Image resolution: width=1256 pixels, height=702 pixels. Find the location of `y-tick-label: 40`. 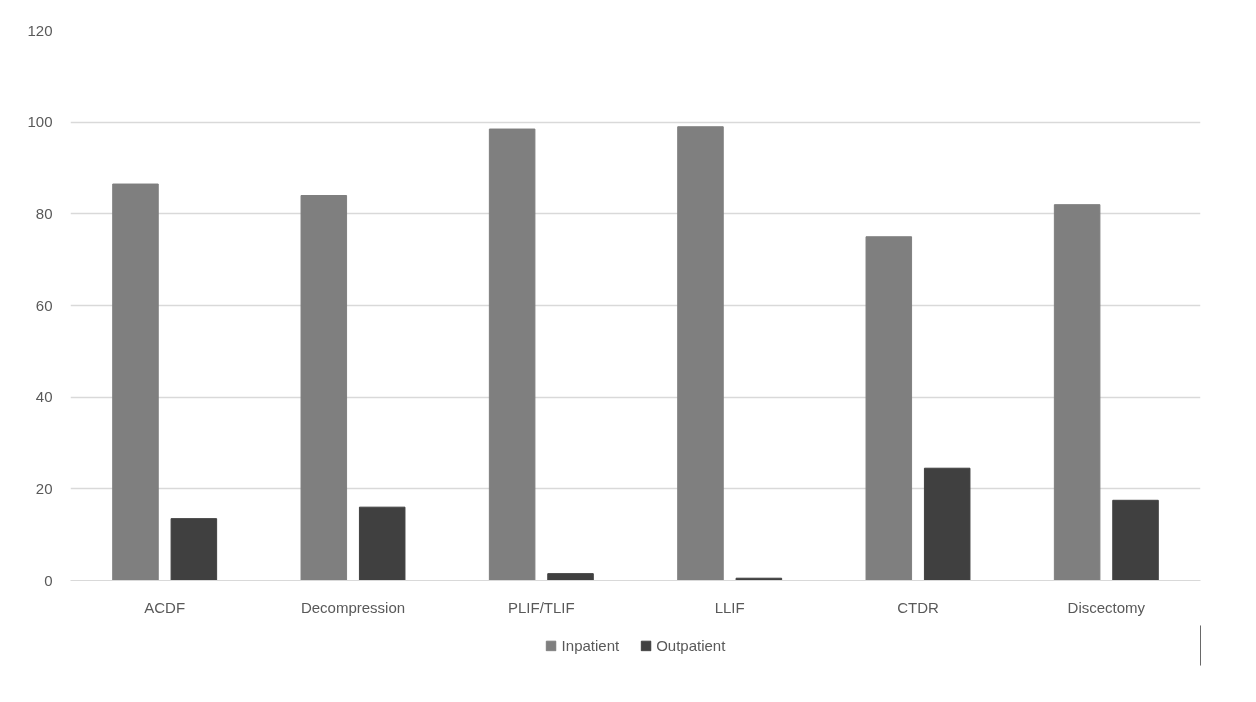

y-tick-label: 40 is located at coordinates (44, 397).